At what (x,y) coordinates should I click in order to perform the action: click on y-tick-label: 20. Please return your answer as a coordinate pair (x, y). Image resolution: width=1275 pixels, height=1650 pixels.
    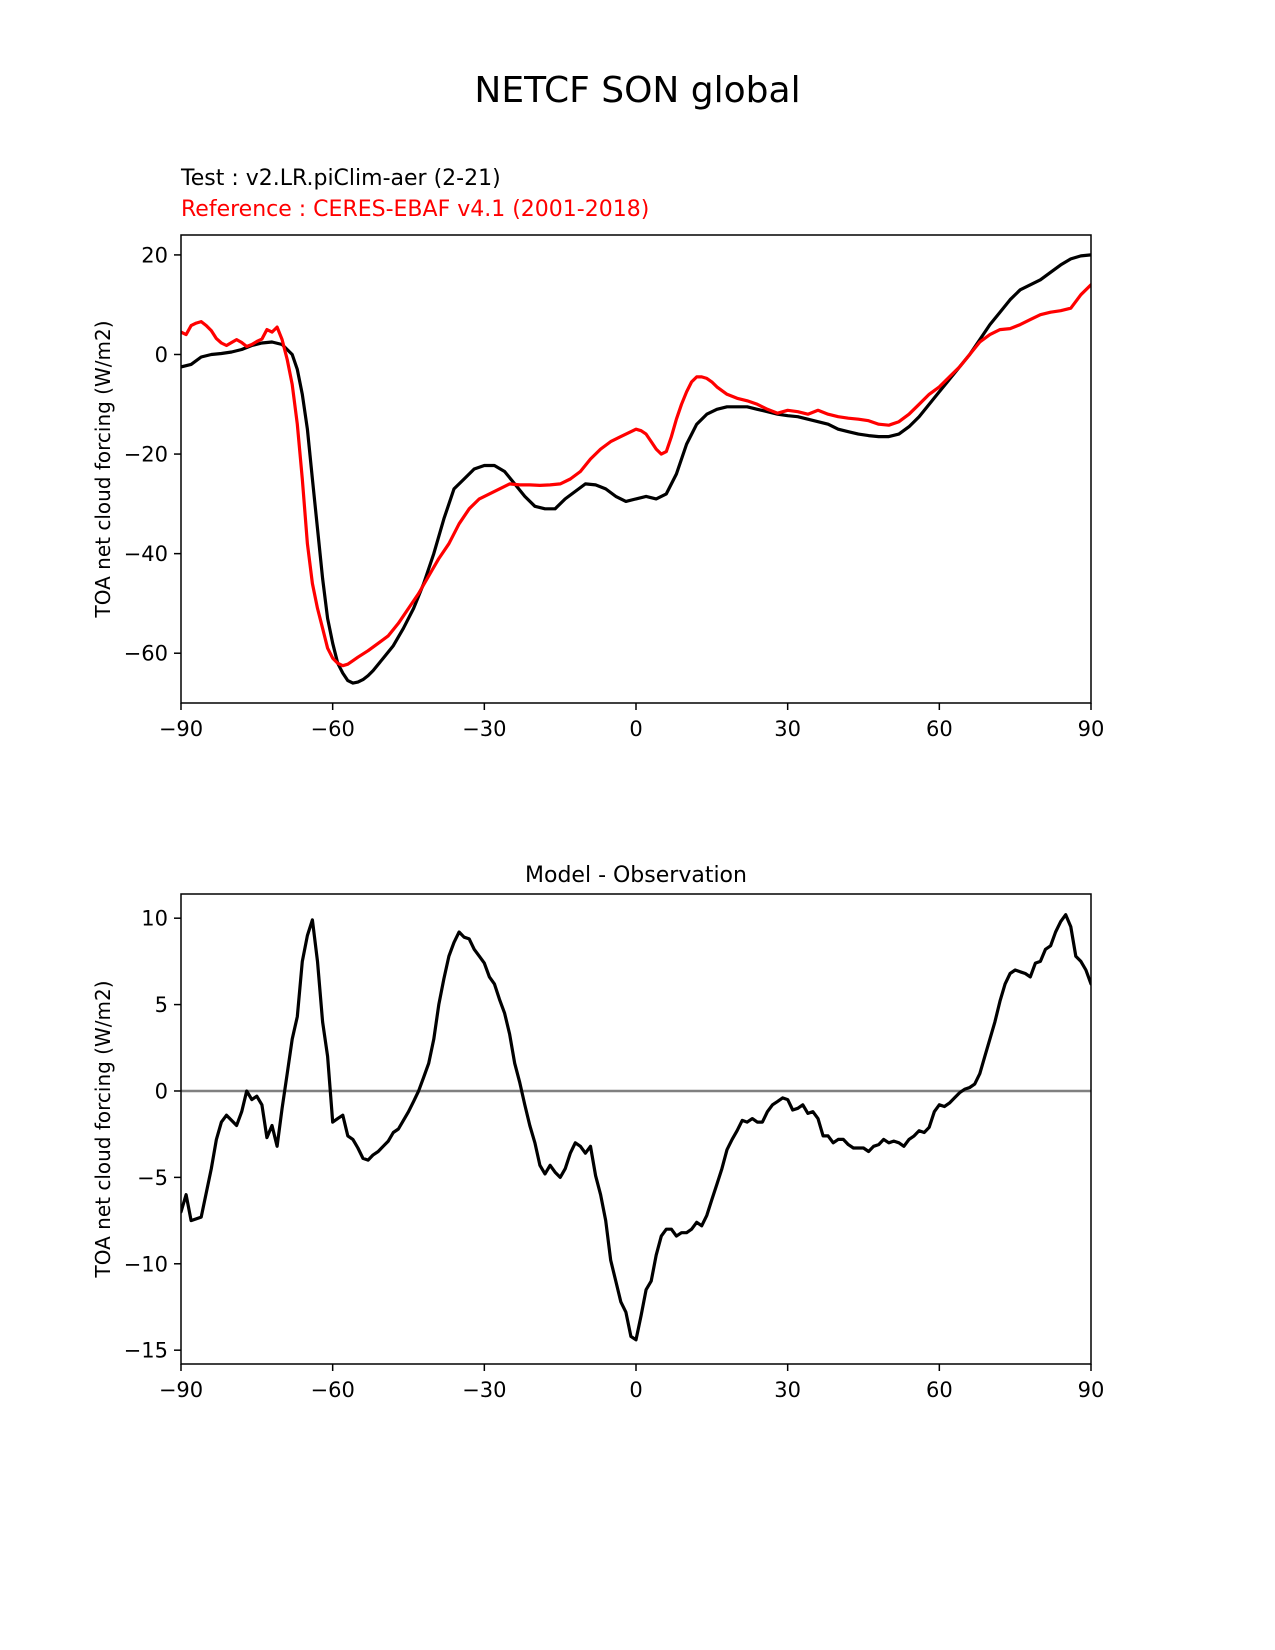
    Looking at the image, I should click on (154, 255).